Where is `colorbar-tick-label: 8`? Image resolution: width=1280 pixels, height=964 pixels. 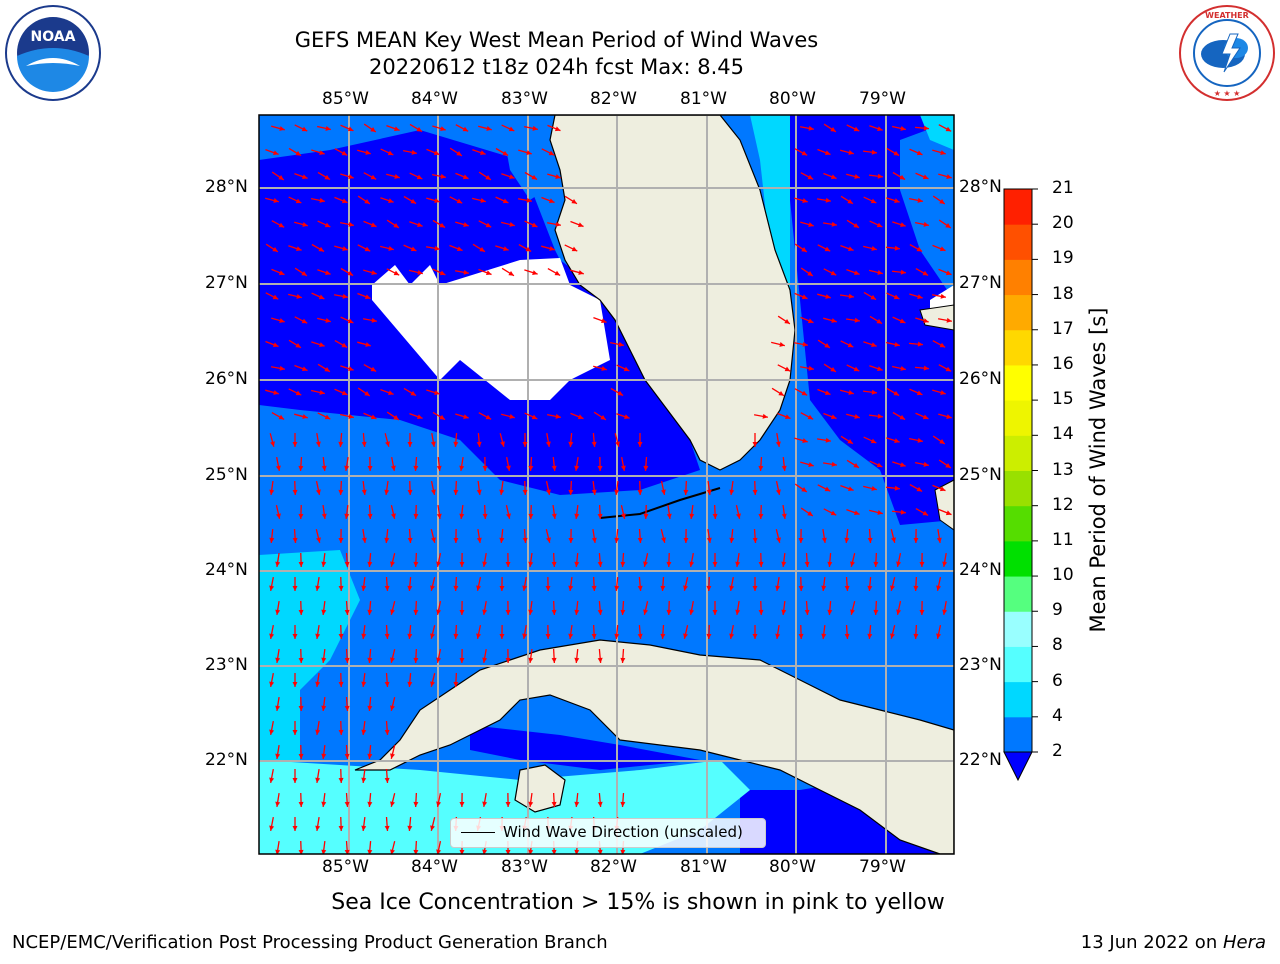 colorbar-tick-label: 8 is located at coordinates (1057, 645).